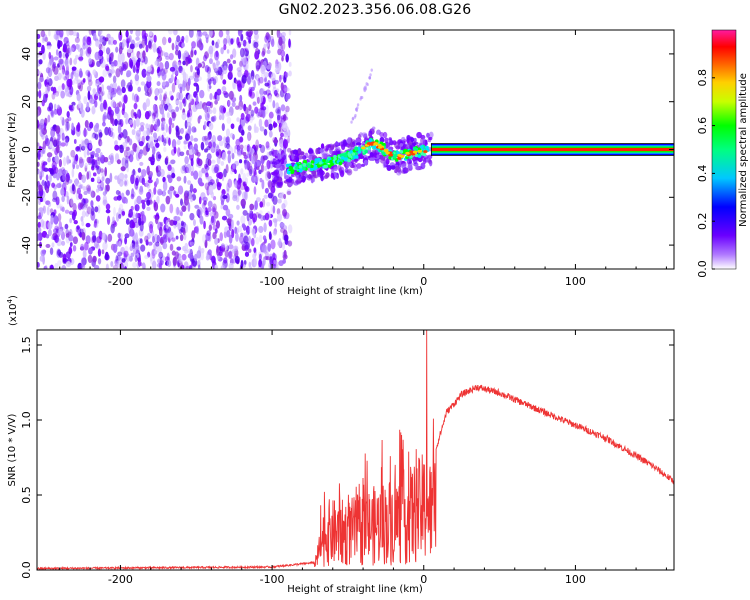 This screenshot has width=750, height=600. What do you see at coordinates (371, 70) in the screenshot?
I see `branch-speckle` at bounding box center [371, 70].